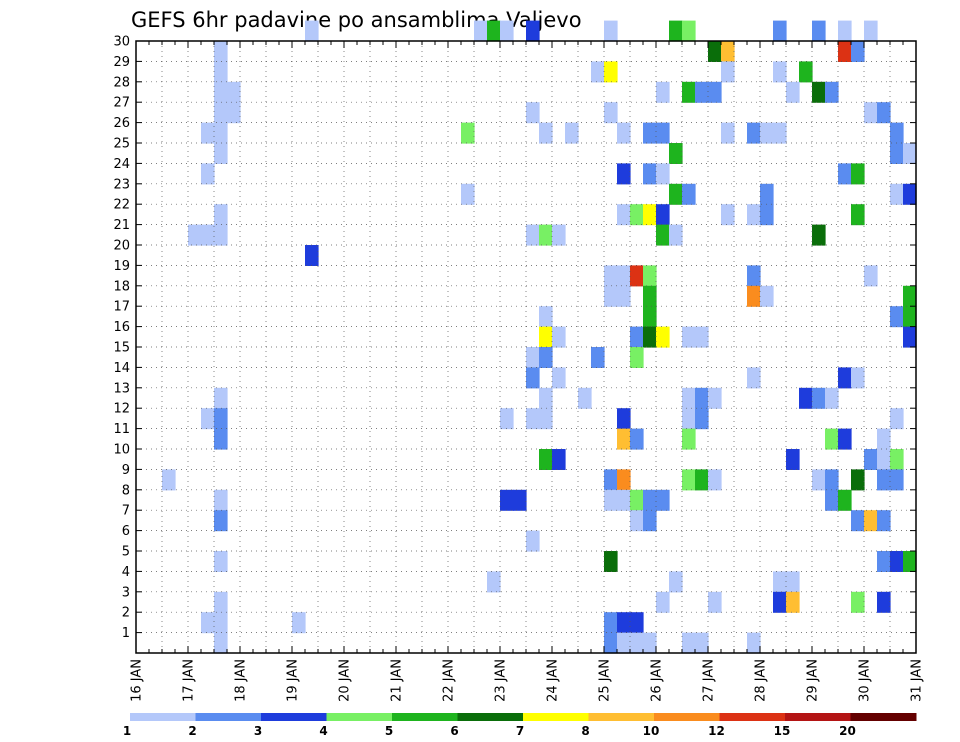 This screenshot has width=960, height=742. What do you see at coordinates (782, 731) in the screenshot?
I see `colorbar-label: 15` at bounding box center [782, 731].